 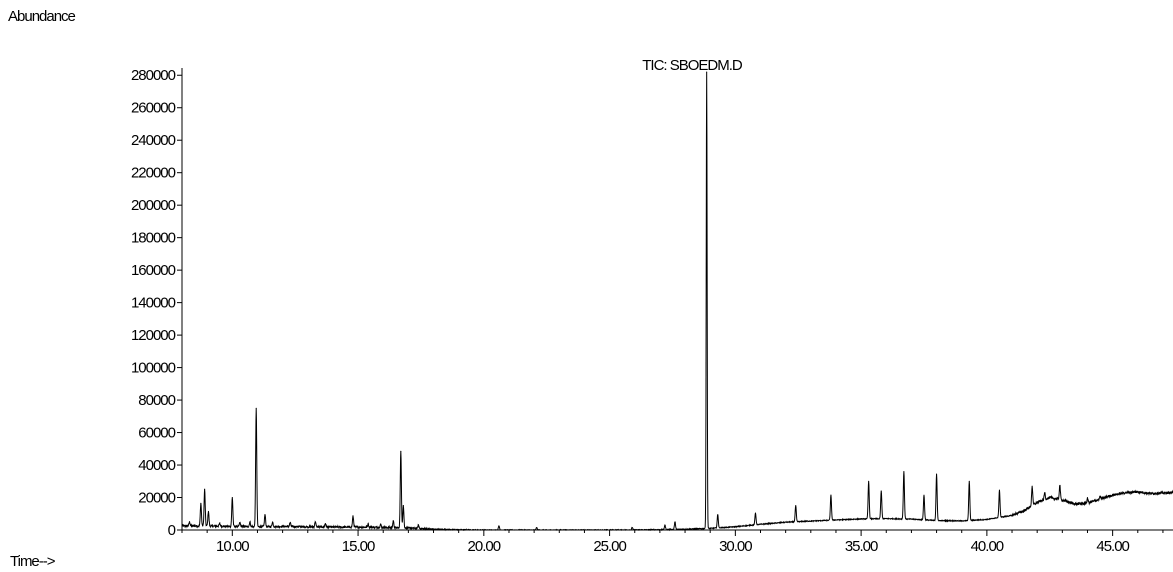 I want to click on y-tick-label: 120000, so click(x=153, y=335).